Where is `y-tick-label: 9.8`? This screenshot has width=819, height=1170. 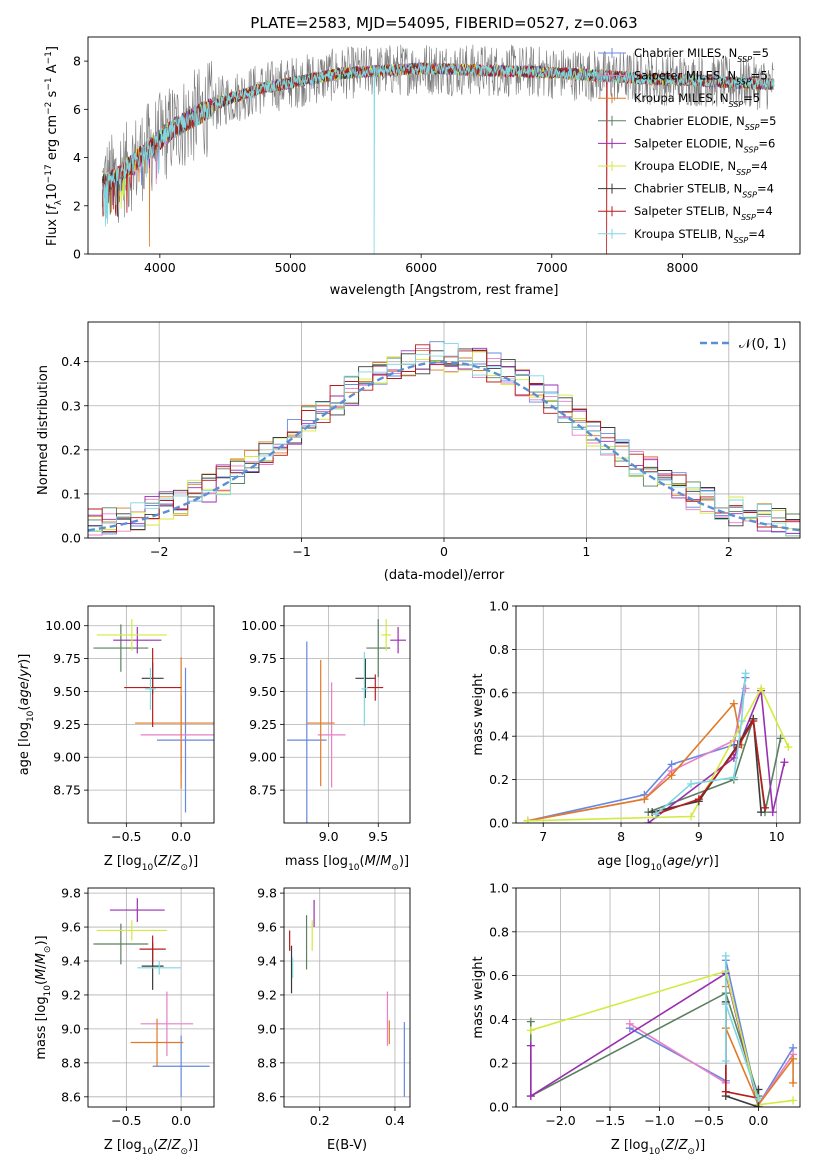 y-tick-label: 9.8 is located at coordinates (267, 893).